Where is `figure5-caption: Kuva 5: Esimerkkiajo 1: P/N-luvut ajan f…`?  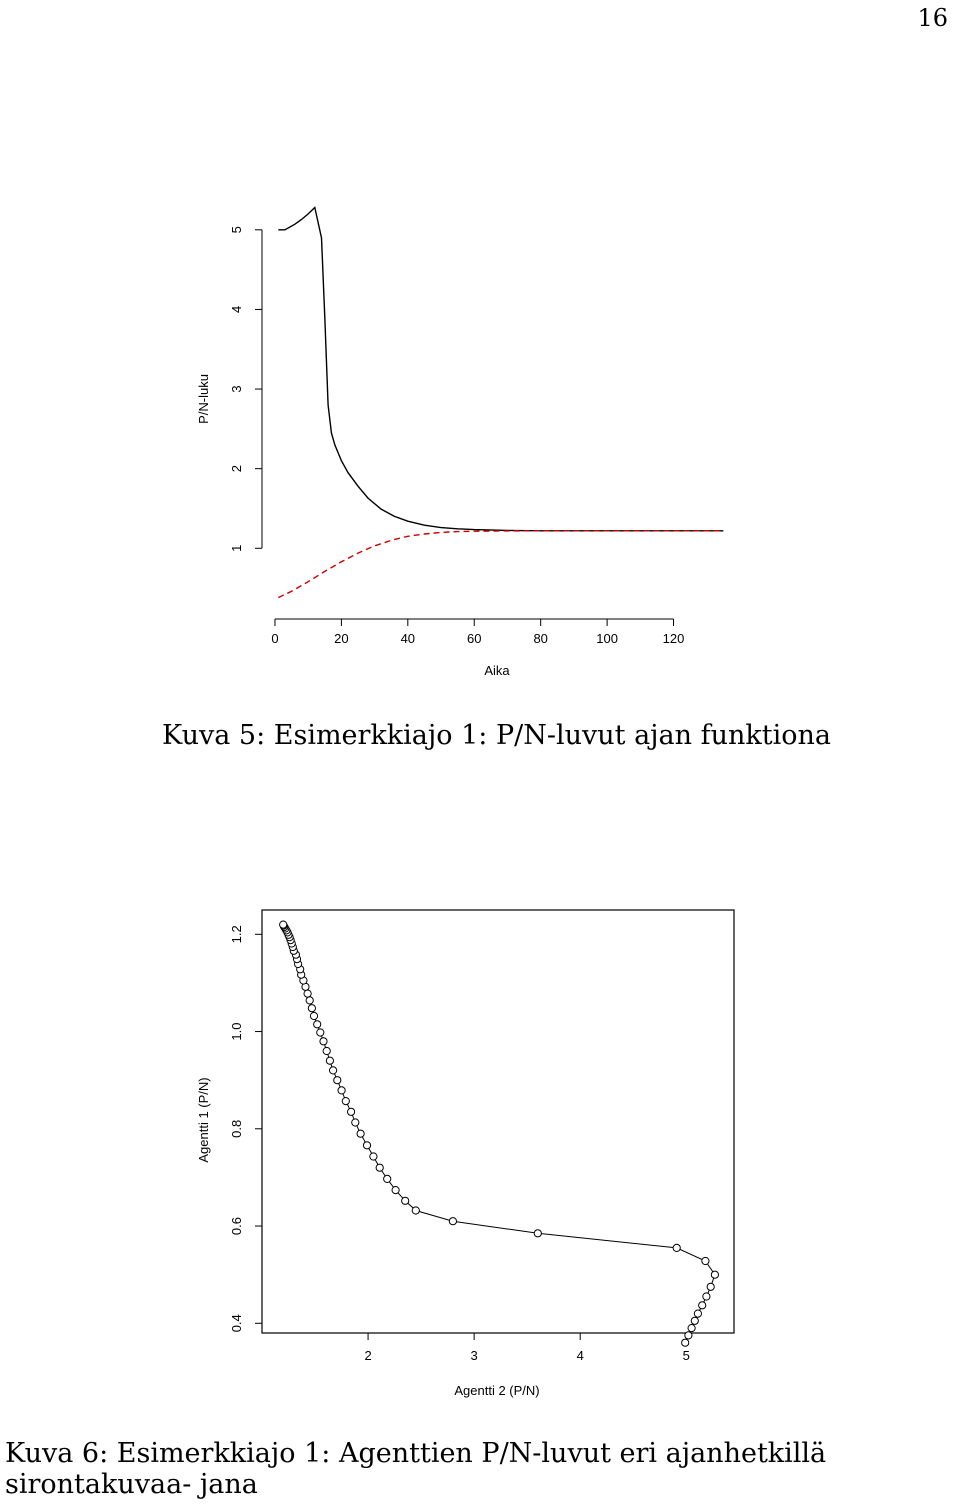
figure5-caption: Kuva 5: Esimerkkiajo 1: P/N-luvut ajan f… is located at coordinates (496, 735).